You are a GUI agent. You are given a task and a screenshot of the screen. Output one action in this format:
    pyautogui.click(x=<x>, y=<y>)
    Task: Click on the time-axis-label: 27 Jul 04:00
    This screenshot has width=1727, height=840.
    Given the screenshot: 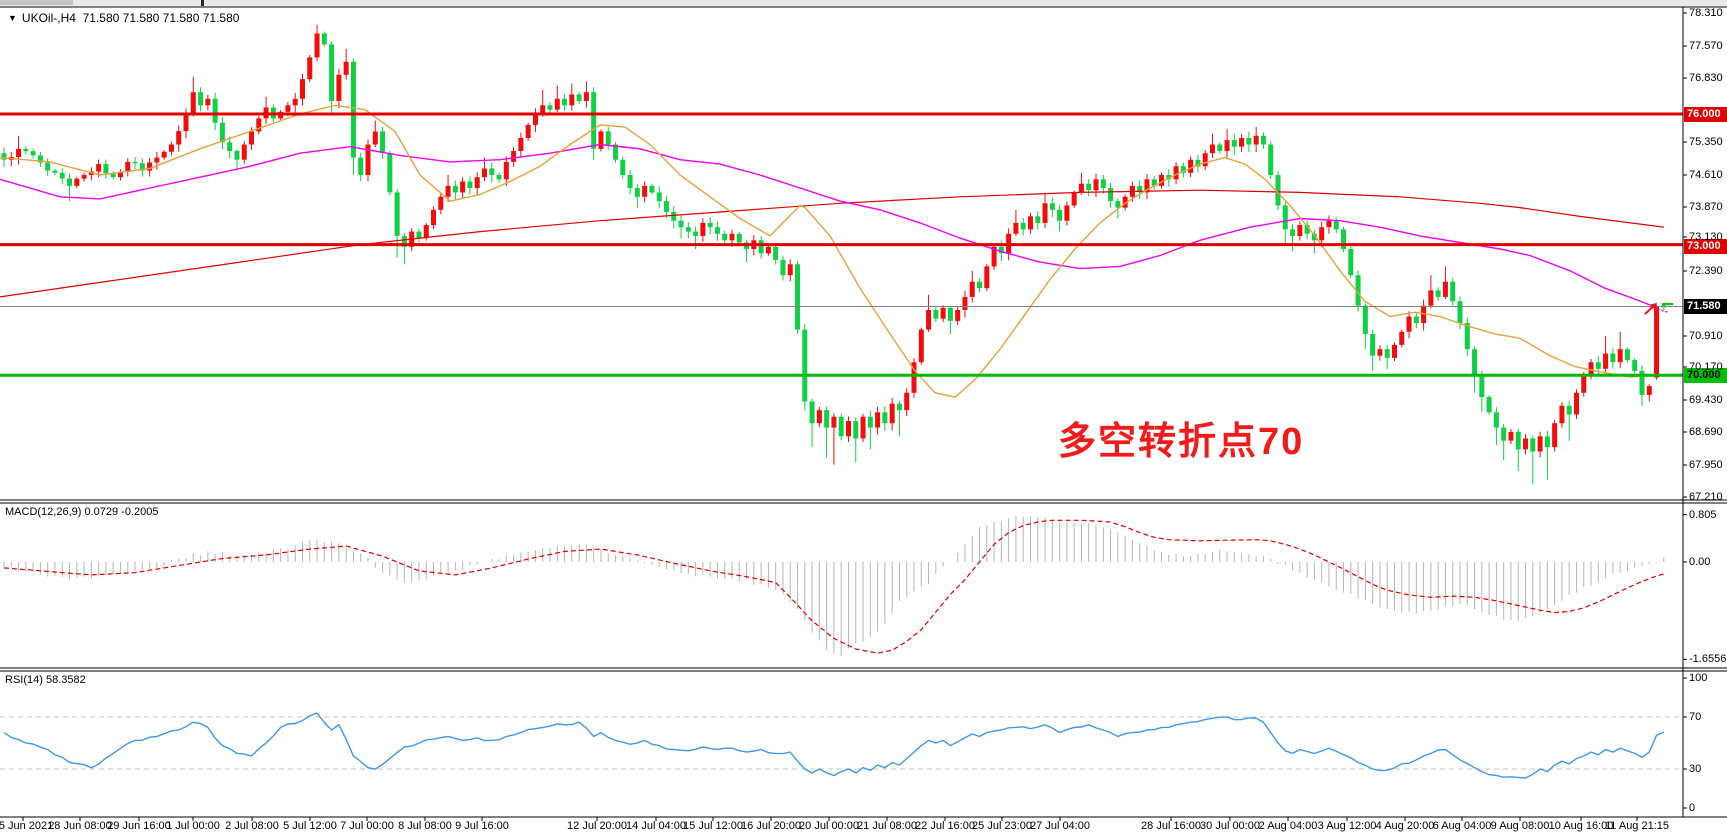 What is the action you would take?
    pyautogui.click(x=1060, y=826)
    